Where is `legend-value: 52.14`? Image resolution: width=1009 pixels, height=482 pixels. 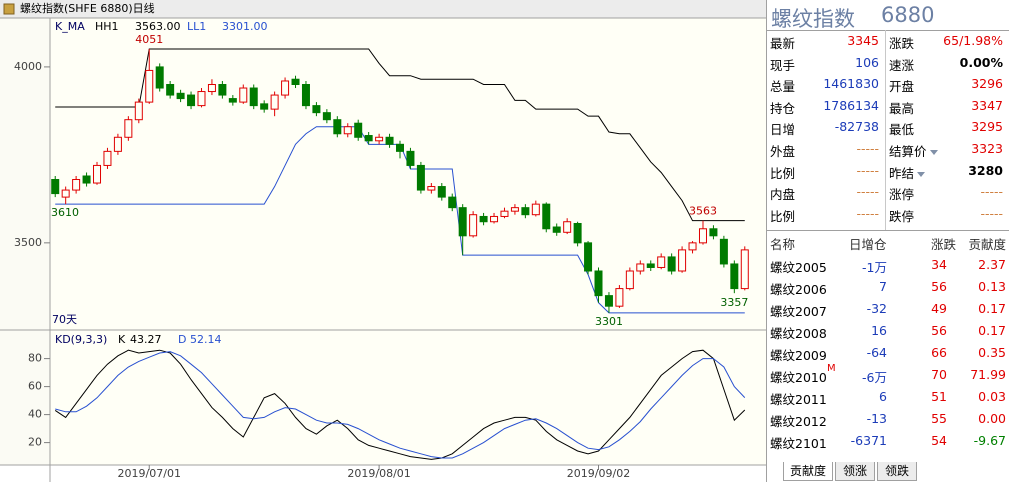 legend-value: 52.14 is located at coordinates (206, 339).